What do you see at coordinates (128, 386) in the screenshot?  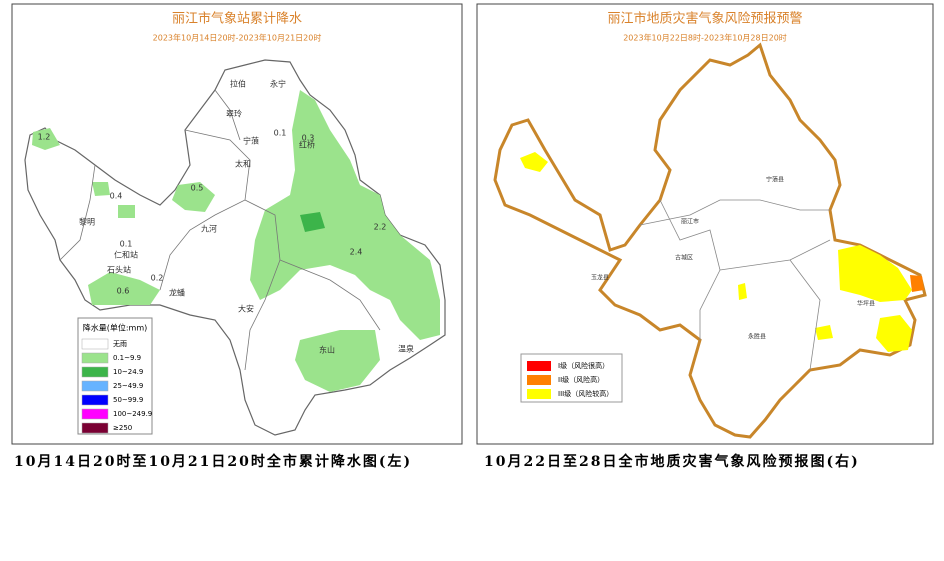 I see `legend-label: 25~49.9` at bounding box center [128, 386].